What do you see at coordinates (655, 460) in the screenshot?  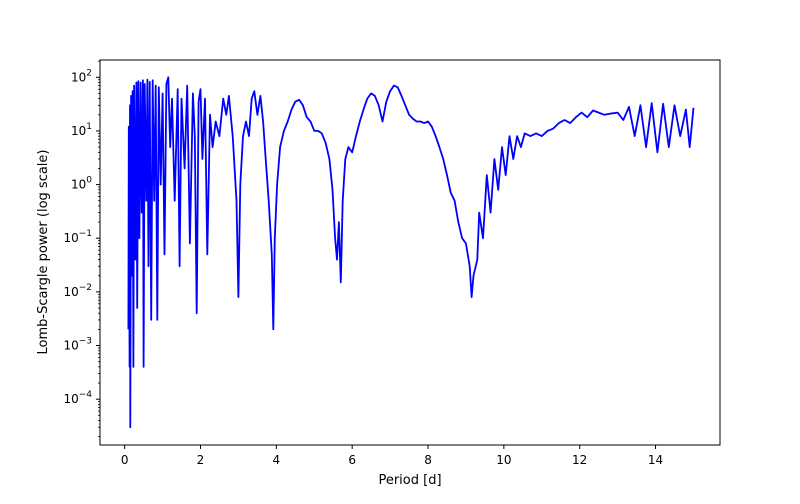 I see `x-tick-label: 14` at bounding box center [655, 460].